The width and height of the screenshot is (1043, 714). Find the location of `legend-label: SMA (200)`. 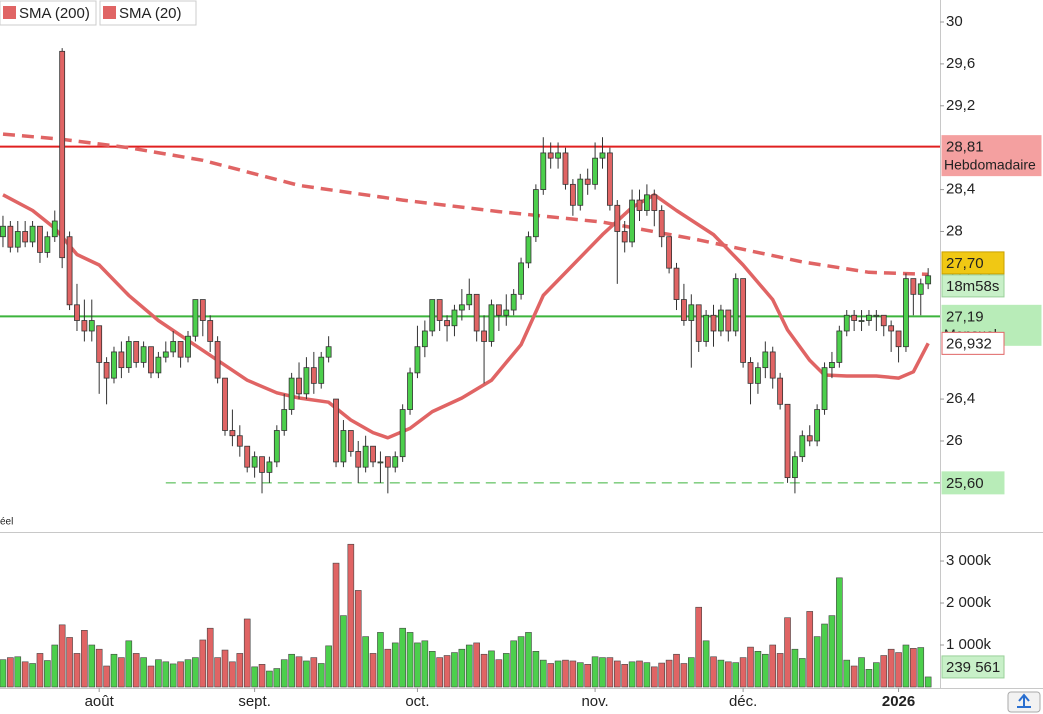

legend-label: SMA (200) is located at coordinates (54, 13).